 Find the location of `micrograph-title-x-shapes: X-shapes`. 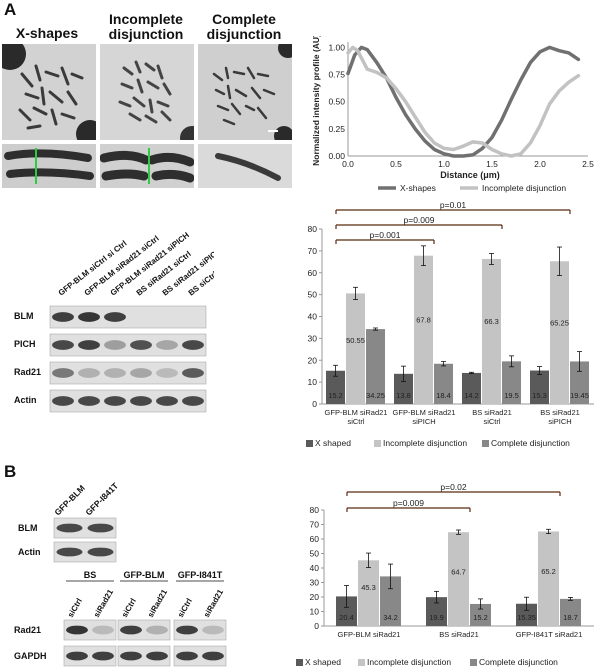

micrograph-title-x-shapes: X-shapes is located at coordinates (47, 33).